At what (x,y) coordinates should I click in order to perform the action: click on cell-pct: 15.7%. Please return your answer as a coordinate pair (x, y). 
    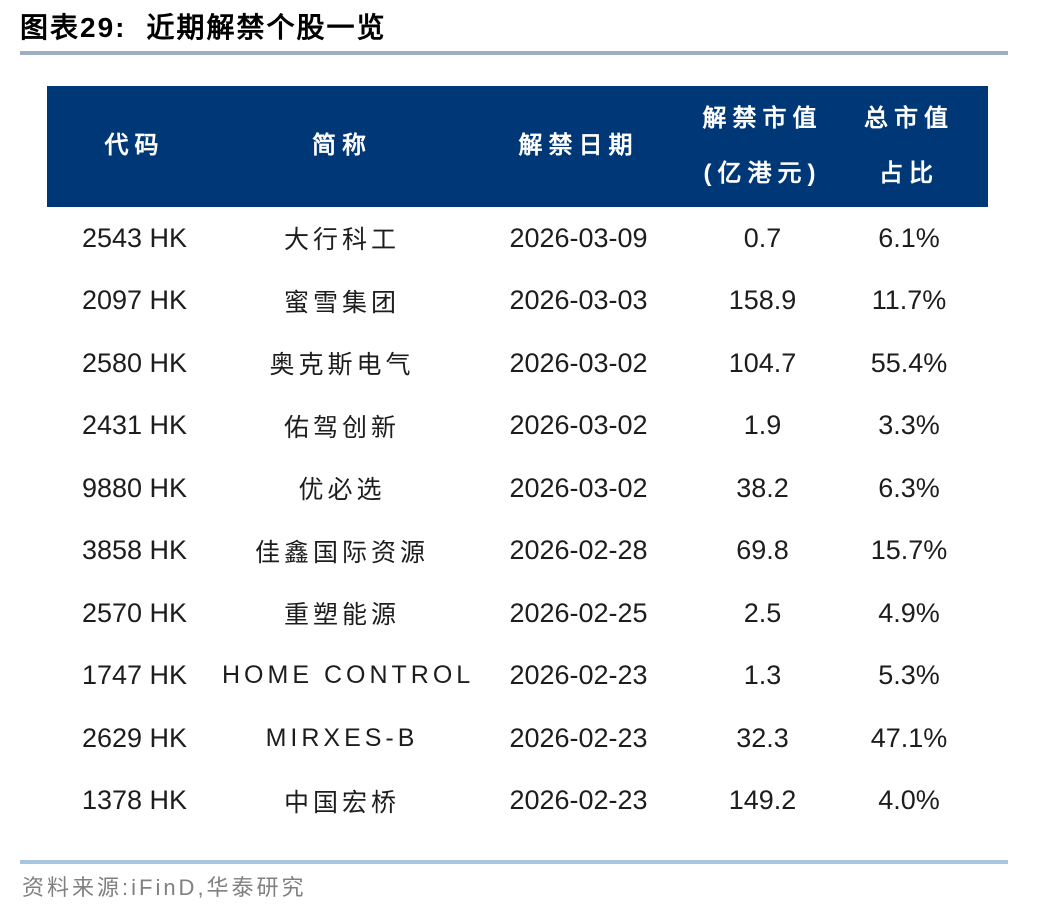
    Looking at the image, I should click on (909, 550).